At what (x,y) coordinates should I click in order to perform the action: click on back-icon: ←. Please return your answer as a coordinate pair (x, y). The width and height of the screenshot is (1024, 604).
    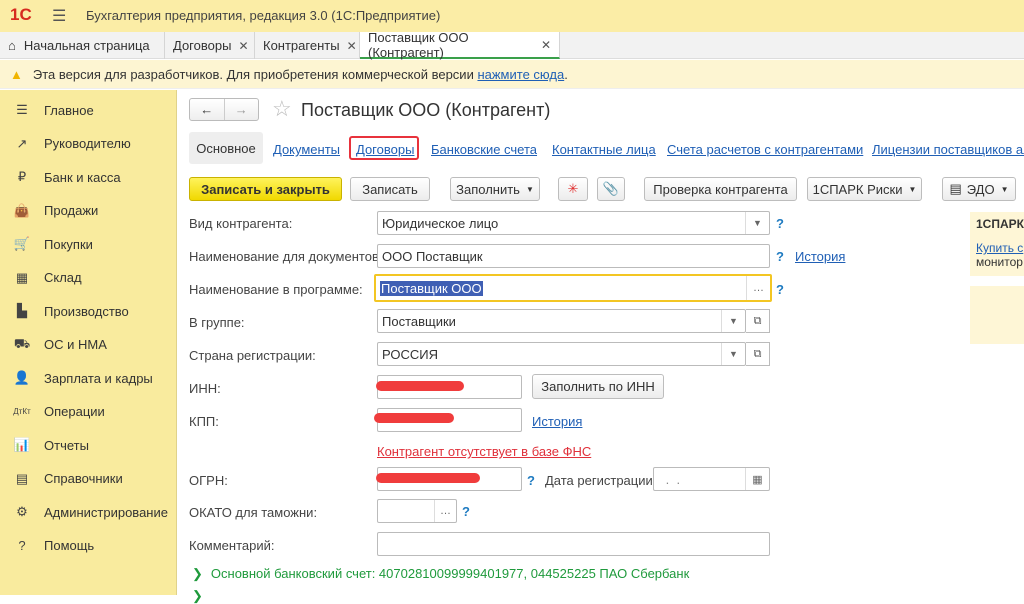
    Looking at the image, I should click on (207, 109).